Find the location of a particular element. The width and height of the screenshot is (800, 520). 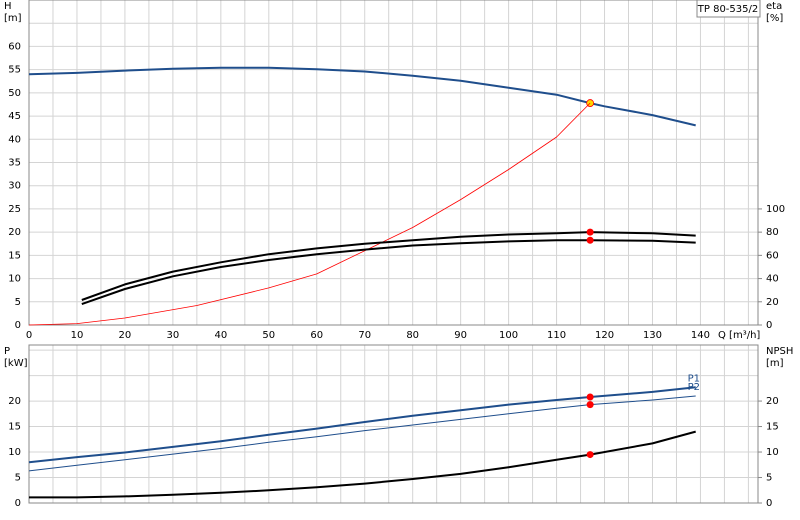

y2-tick-label: 40 is located at coordinates (772, 279).